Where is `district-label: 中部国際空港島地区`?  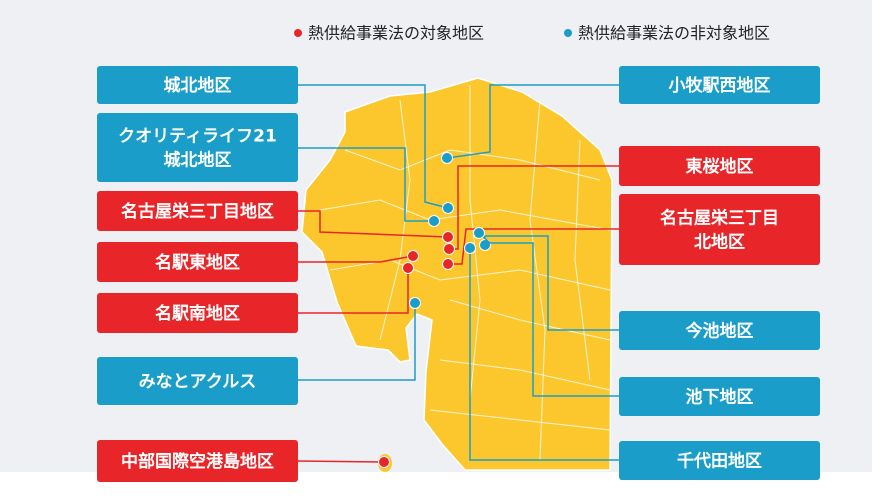
district-label: 中部国際空港島地区 is located at coordinates (197, 461).